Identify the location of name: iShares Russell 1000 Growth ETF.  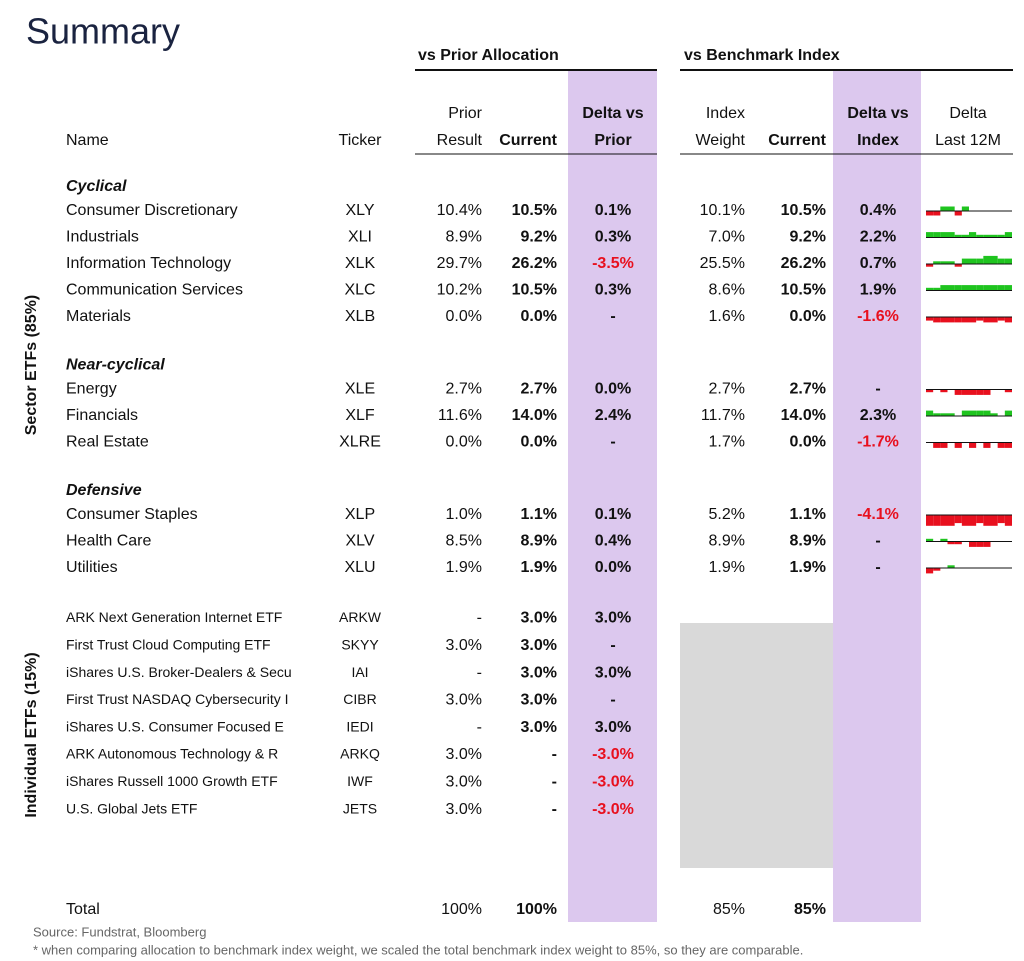
(172, 781).